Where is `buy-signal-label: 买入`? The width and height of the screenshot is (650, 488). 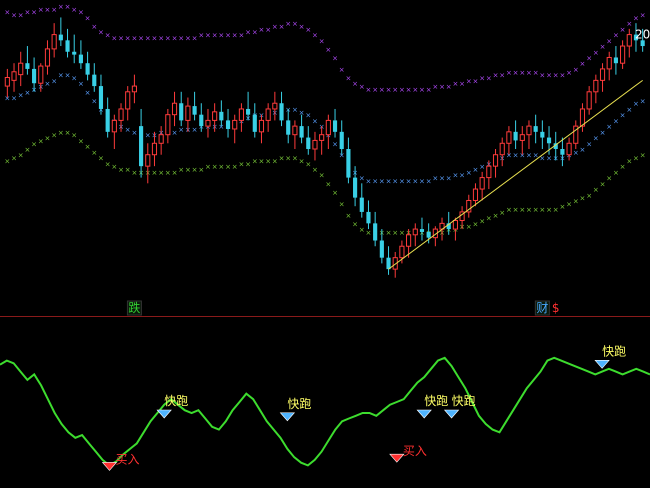 buy-signal-label: 买入 is located at coordinates (415, 451).